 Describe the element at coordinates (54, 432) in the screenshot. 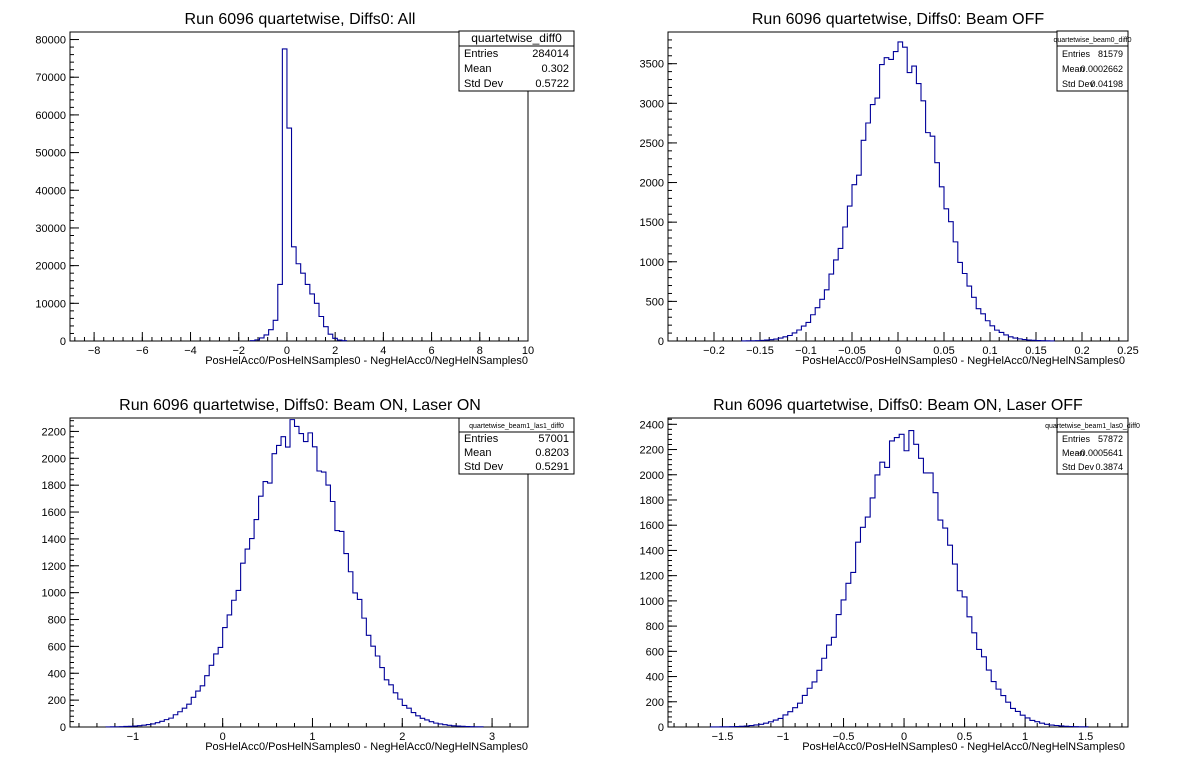

I see `y-tick-label: 2200` at that location.